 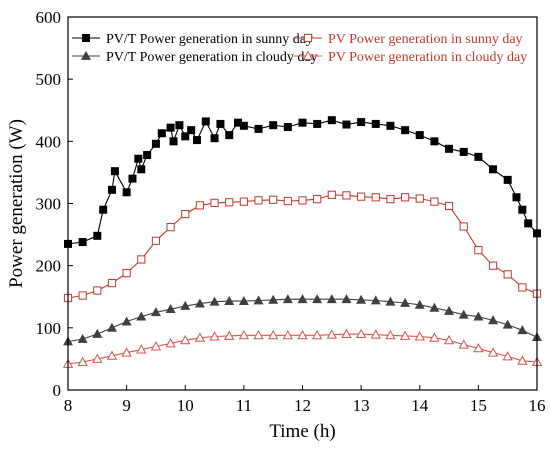 I want to click on legend-label: PV/T Power generation in sunny day, so click(x=209, y=39).